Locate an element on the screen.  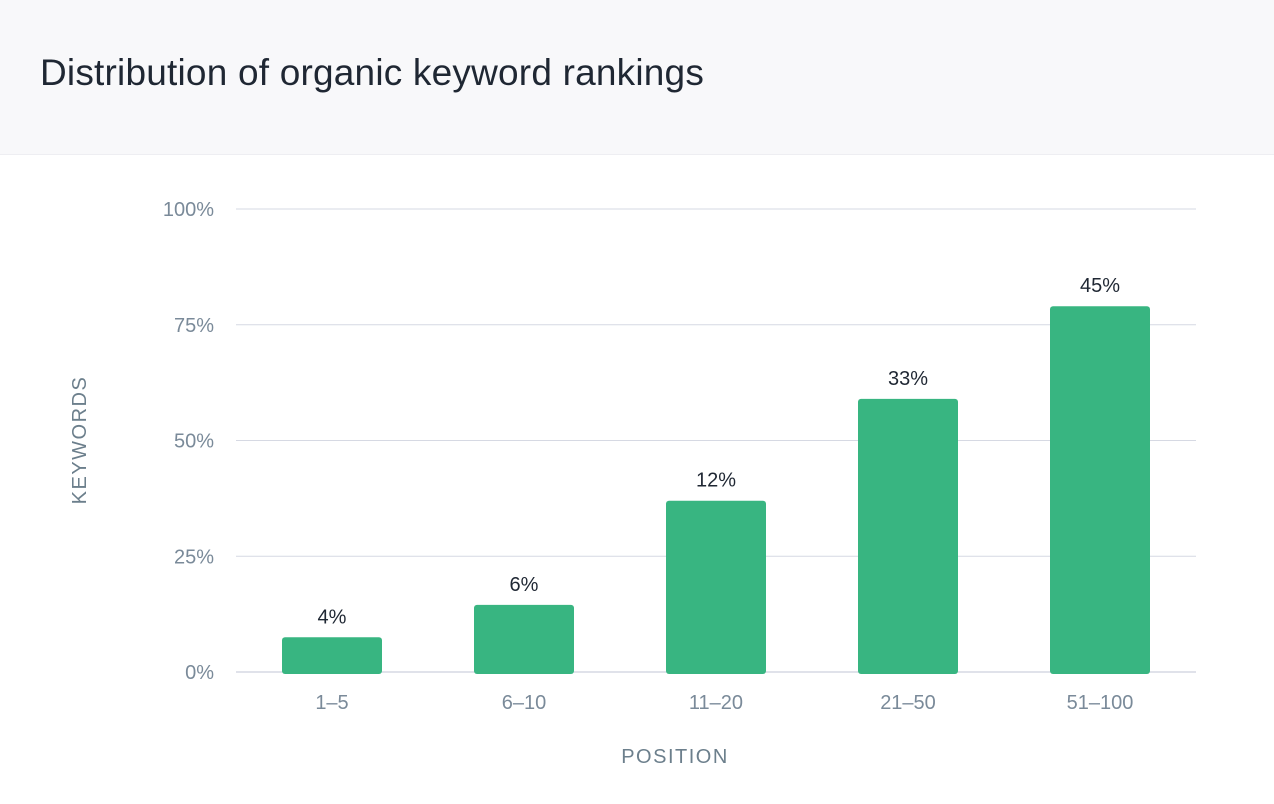
y-tick-label: 50% is located at coordinates (194, 442).